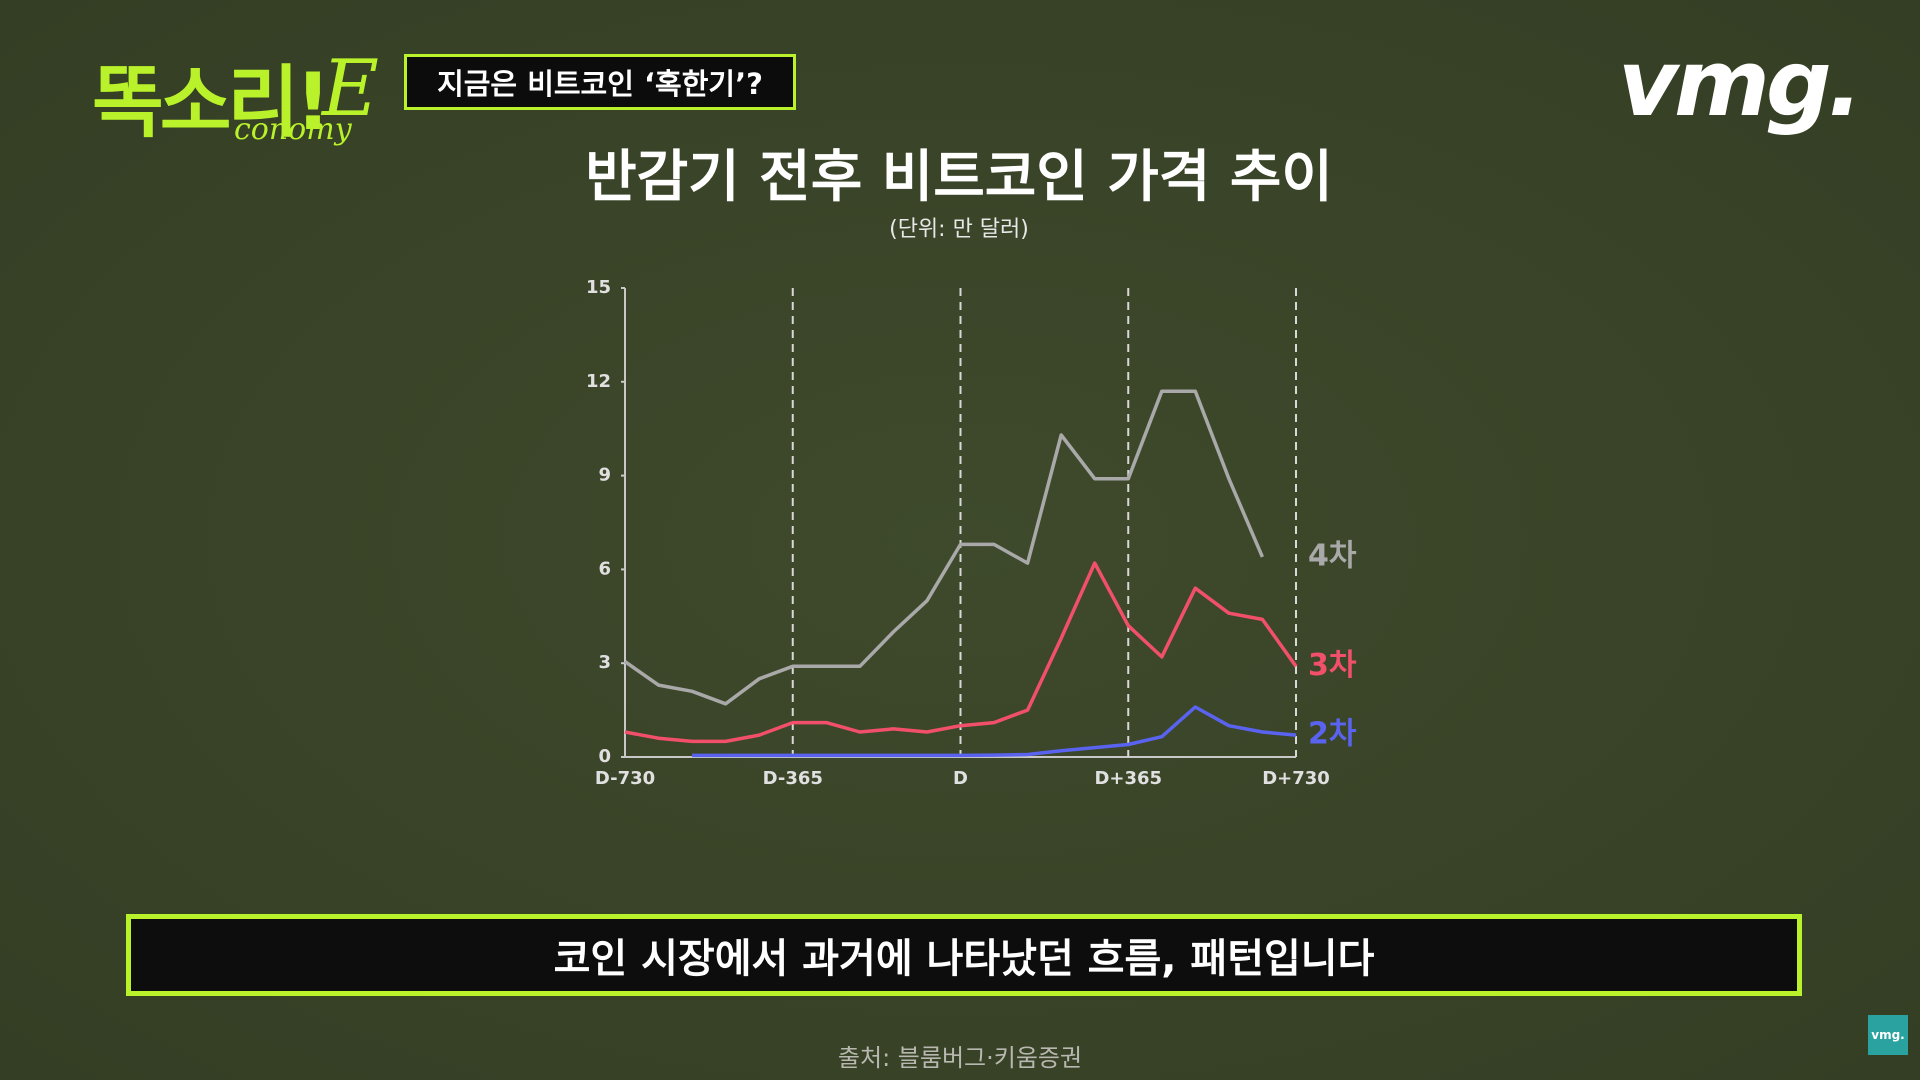  What do you see at coordinates (604, 475) in the screenshot?
I see `y-tick-label: 9` at bounding box center [604, 475].